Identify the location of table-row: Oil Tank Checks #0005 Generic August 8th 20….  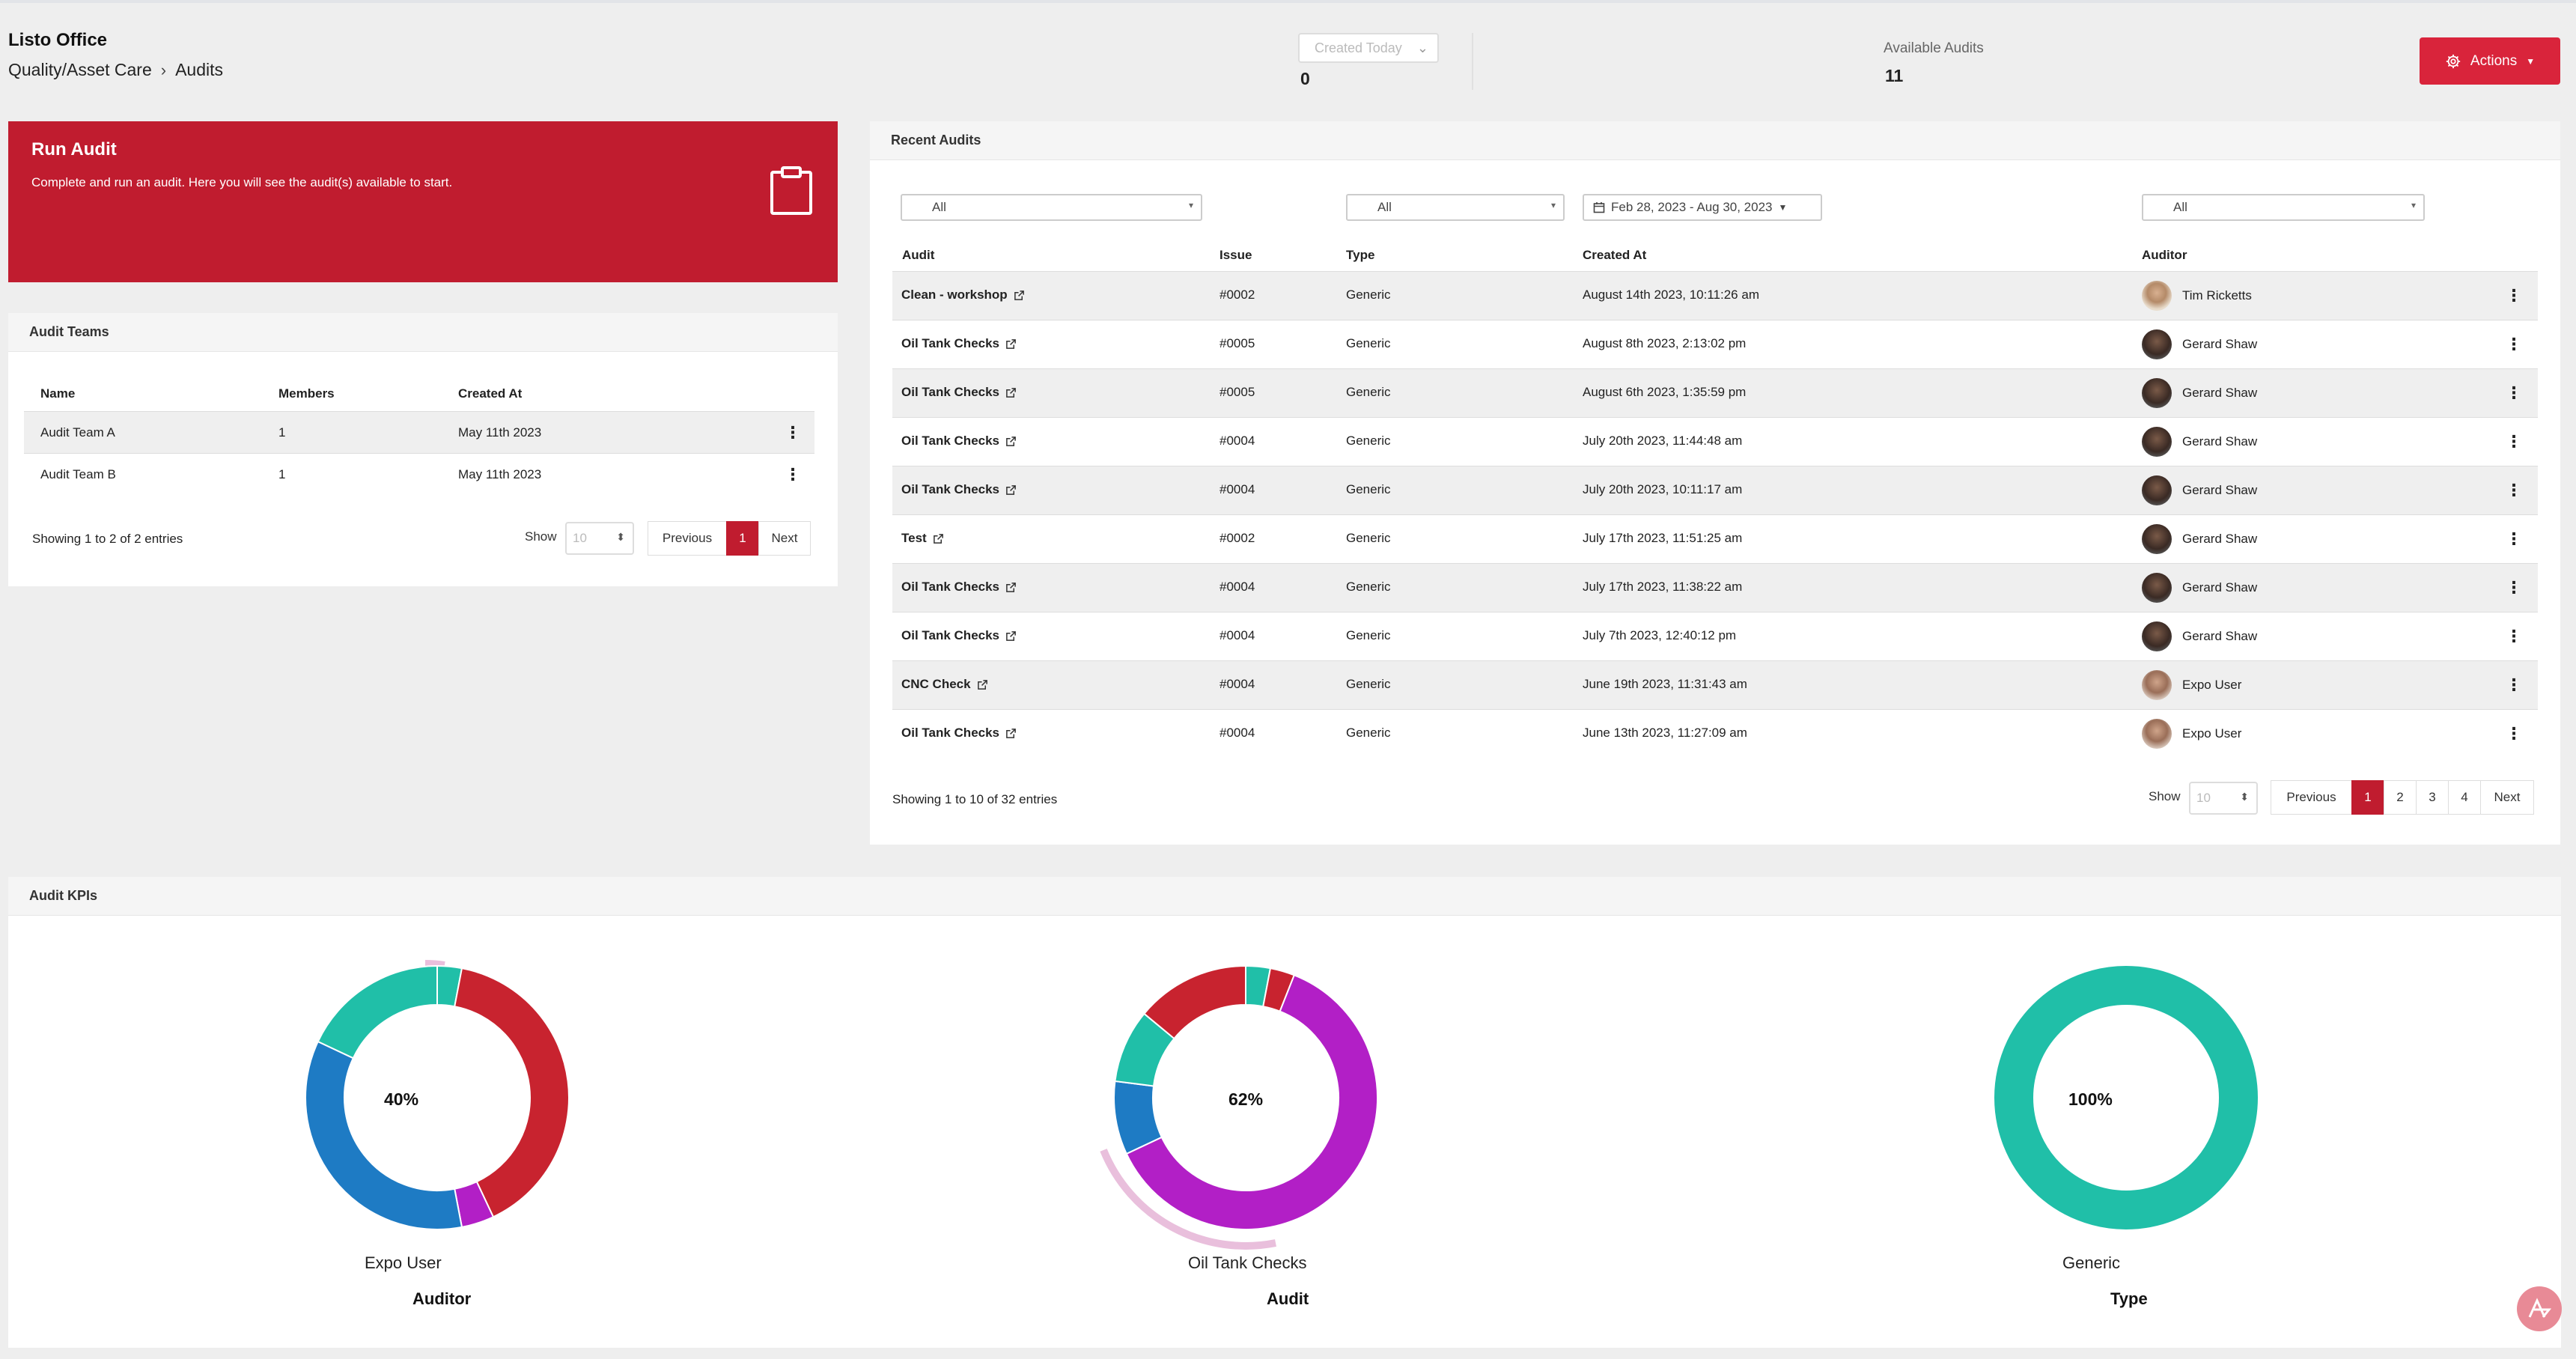
(1715, 344).